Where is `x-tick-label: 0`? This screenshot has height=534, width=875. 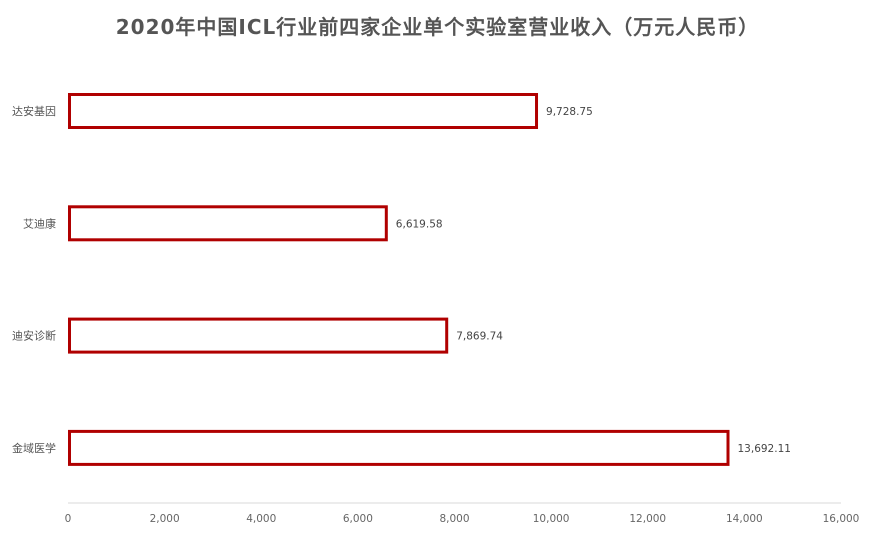 x-tick-label: 0 is located at coordinates (68, 519).